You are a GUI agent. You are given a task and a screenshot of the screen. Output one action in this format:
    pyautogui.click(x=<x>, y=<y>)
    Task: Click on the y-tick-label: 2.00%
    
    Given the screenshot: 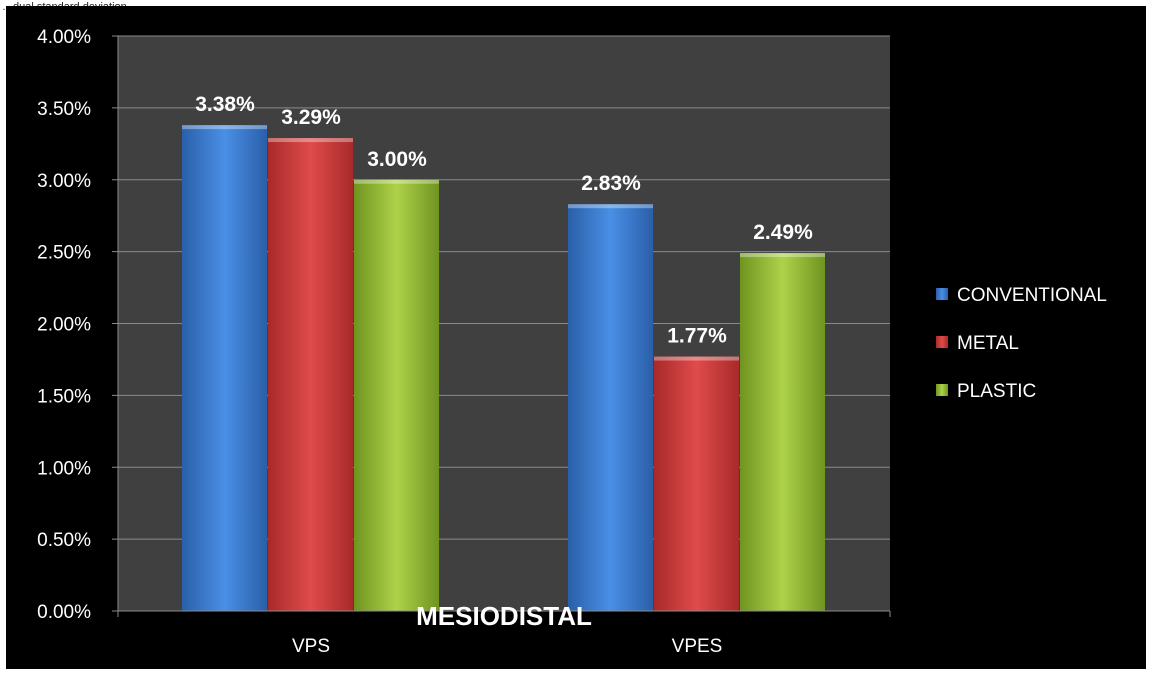 What is the action you would take?
    pyautogui.click(x=64, y=325)
    